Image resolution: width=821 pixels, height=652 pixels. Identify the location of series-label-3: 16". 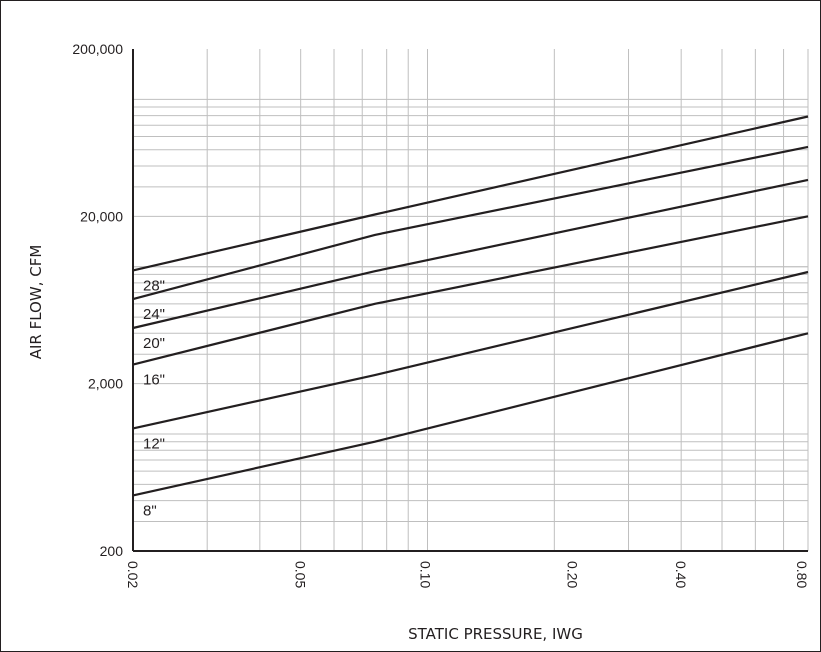
(154, 380).